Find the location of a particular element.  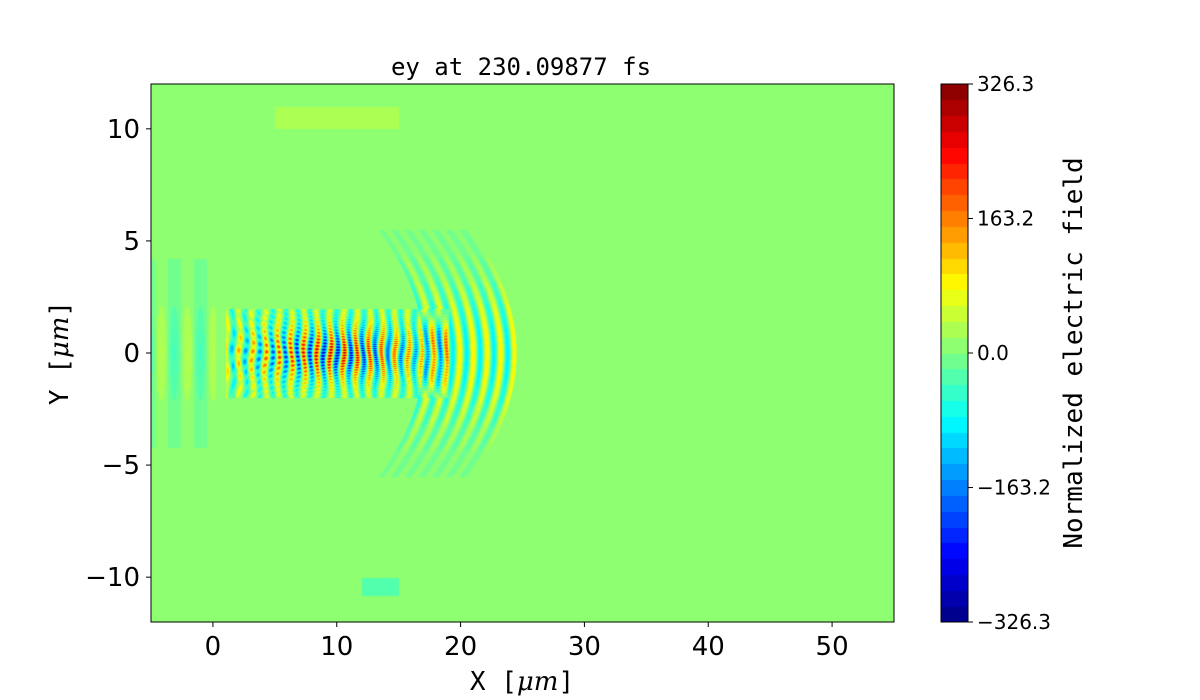

colorbar-tick-label: −326.3 is located at coordinates (1014, 622).